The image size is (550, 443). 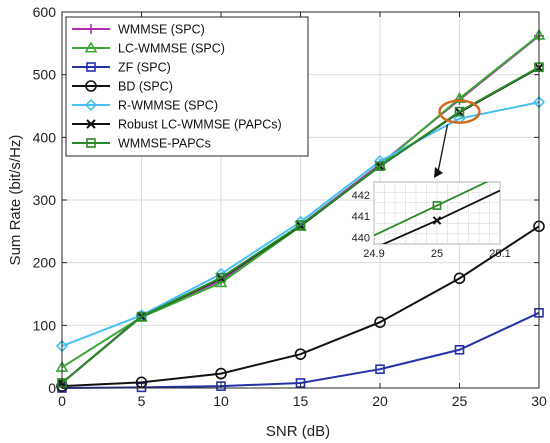 I want to click on x-tick-label: 10, so click(x=221, y=401).